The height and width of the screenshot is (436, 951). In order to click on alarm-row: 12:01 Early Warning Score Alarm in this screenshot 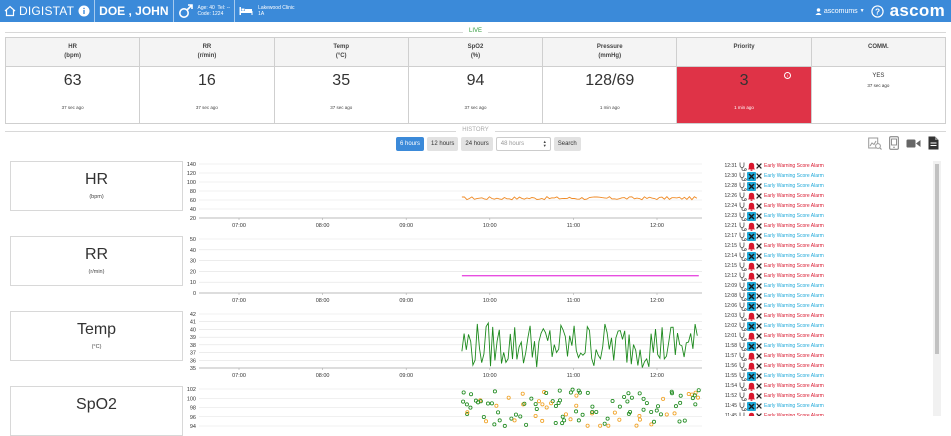, I will do `click(822, 336)`.